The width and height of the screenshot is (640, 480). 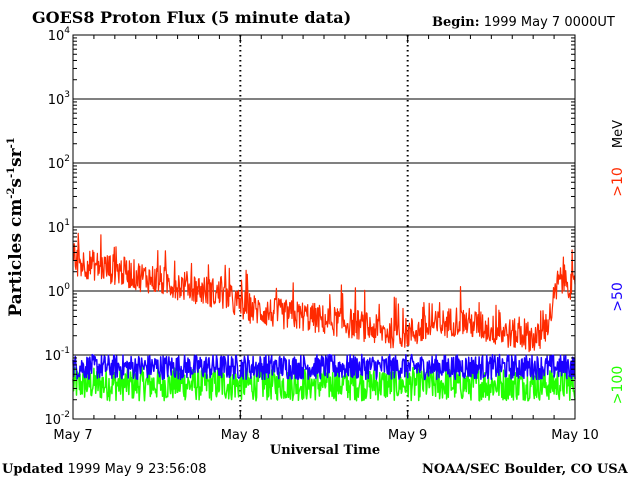 What do you see at coordinates (16, 157) in the screenshot?
I see `y-label-part: sr` at bounding box center [16, 157].